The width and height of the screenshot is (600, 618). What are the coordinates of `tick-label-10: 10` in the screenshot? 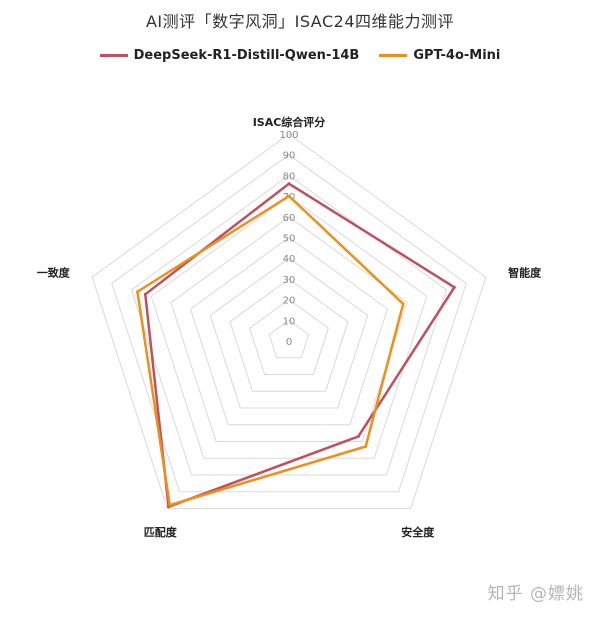 It's located at (289, 321).